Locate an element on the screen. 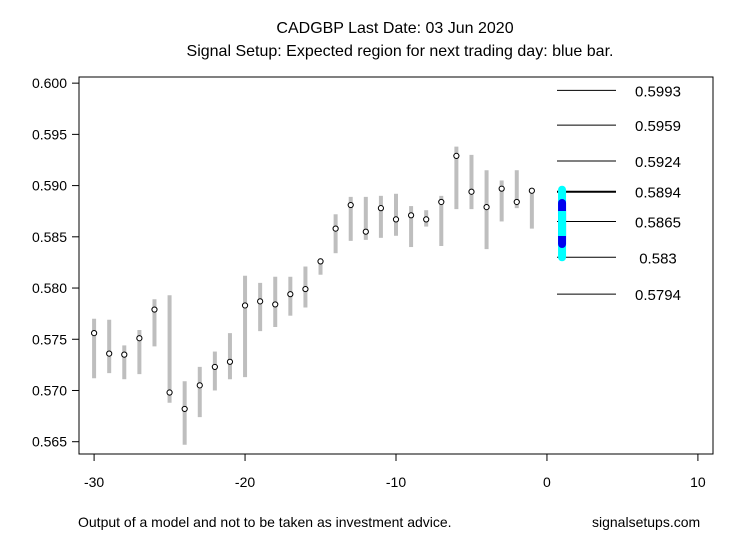 The image size is (753, 552). x-tick-label: 0 is located at coordinates (547, 482).